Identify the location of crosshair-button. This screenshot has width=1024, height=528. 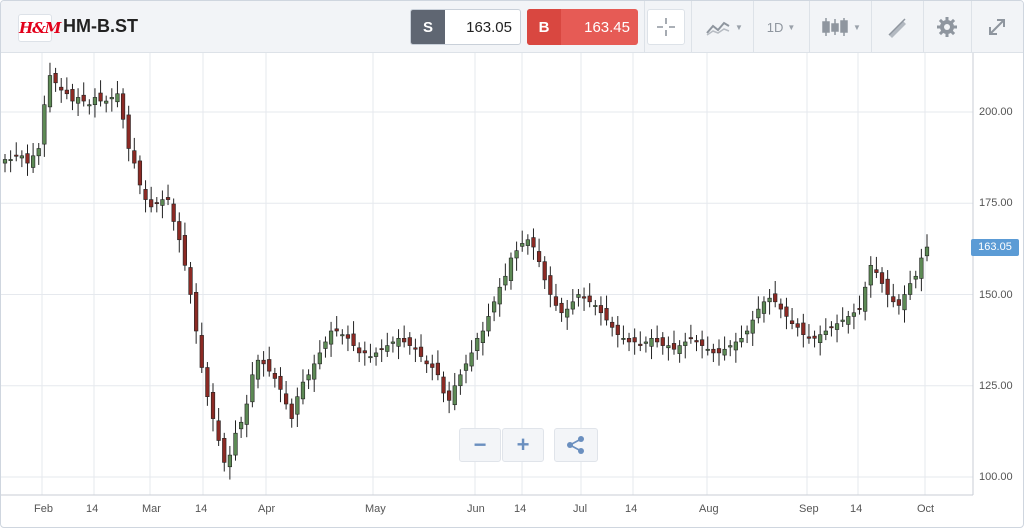
(666, 27).